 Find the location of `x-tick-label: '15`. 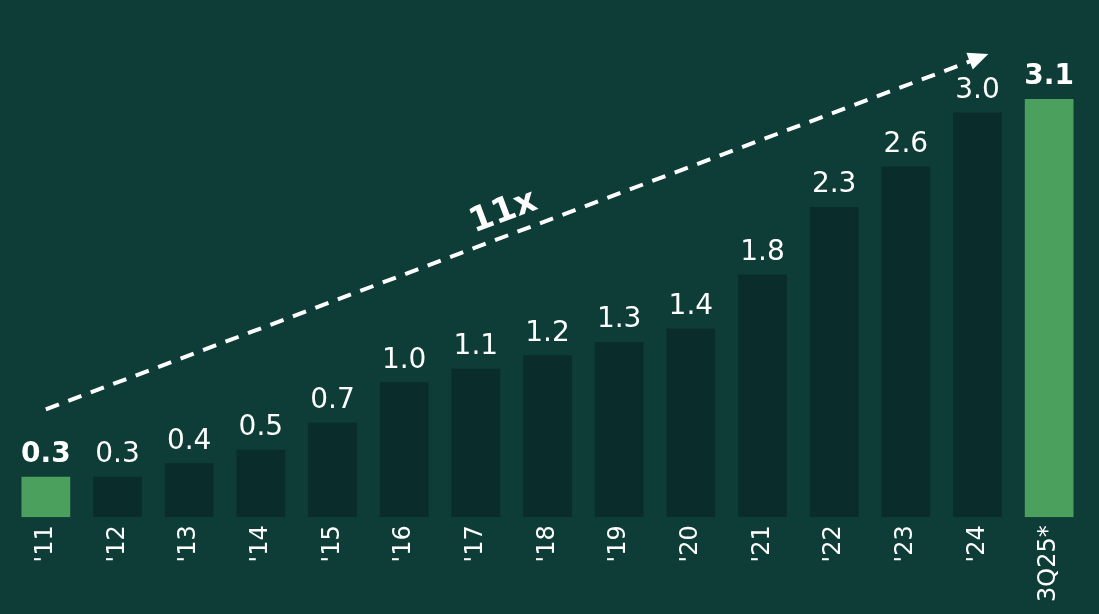

x-tick-label: '15 is located at coordinates (330, 544).